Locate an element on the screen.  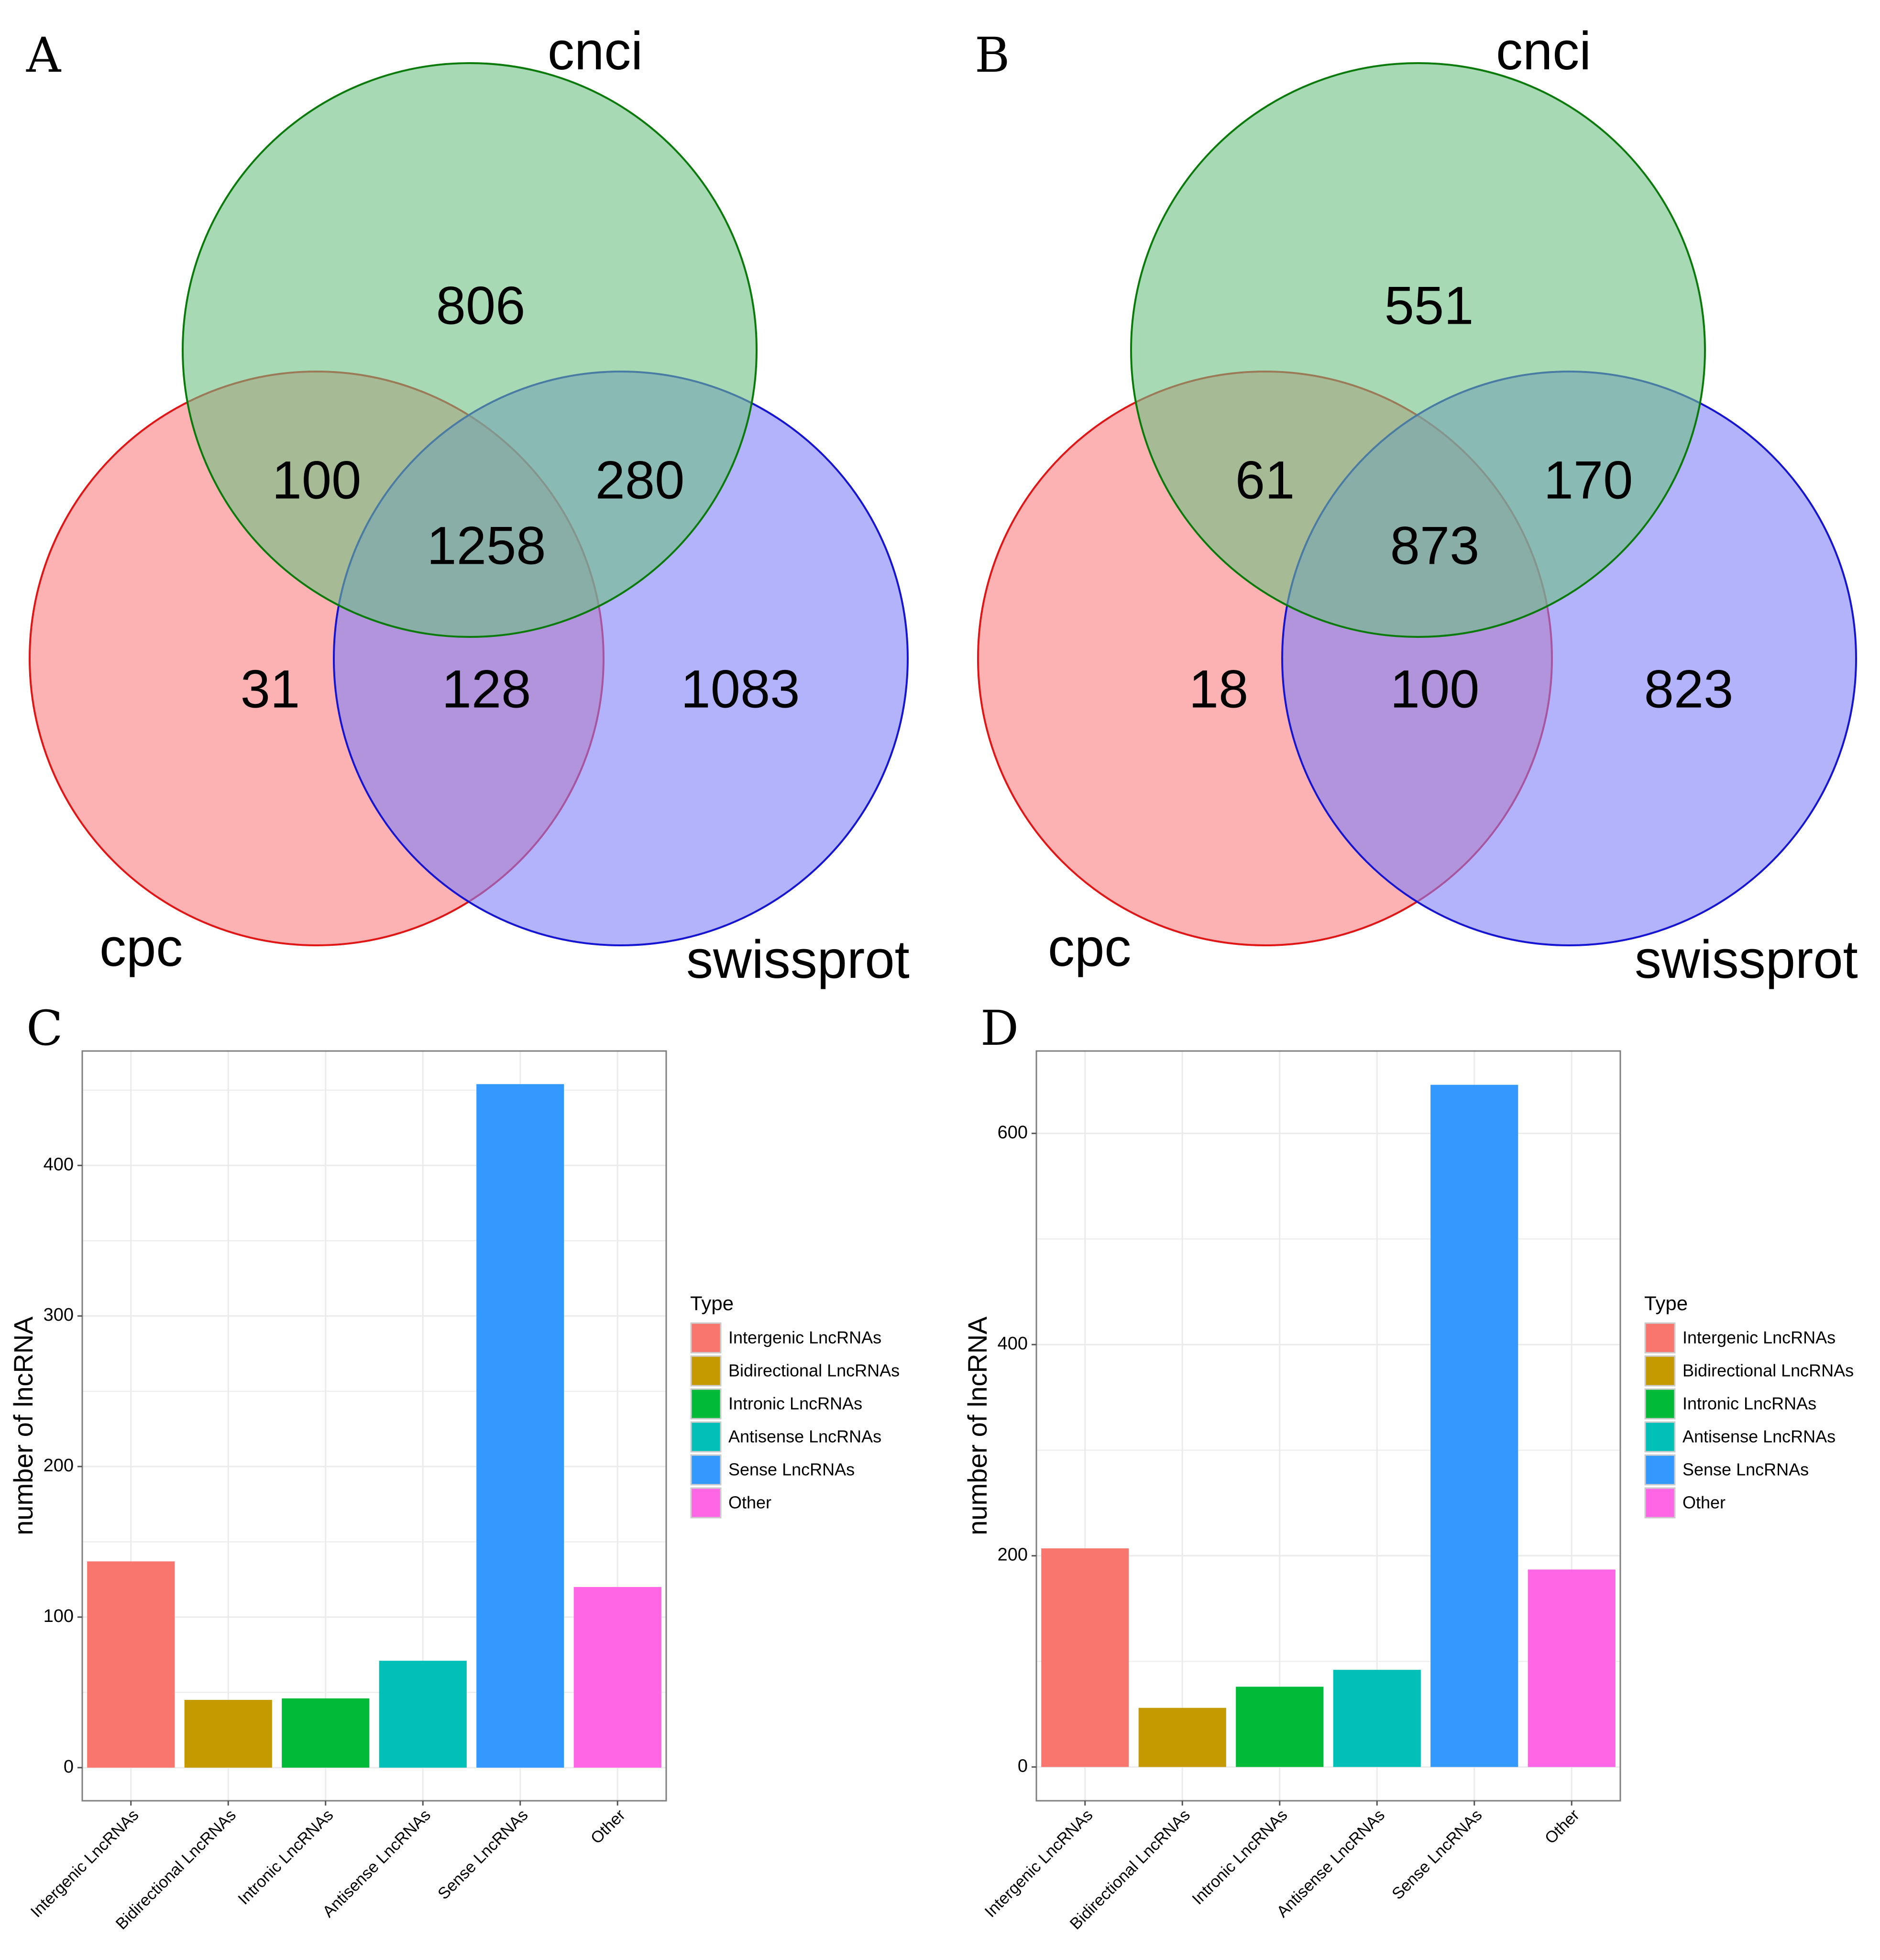
venn-count-cnci-only: 806 is located at coordinates (481, 306).